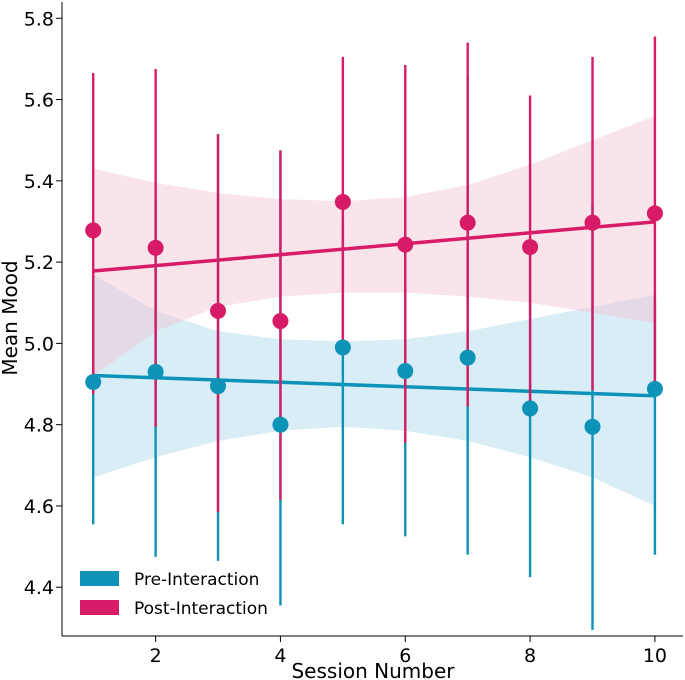  Describe the element at coordinates (39, 19) in the screenshot. I see `y-tick-label: 5.8` at that location.